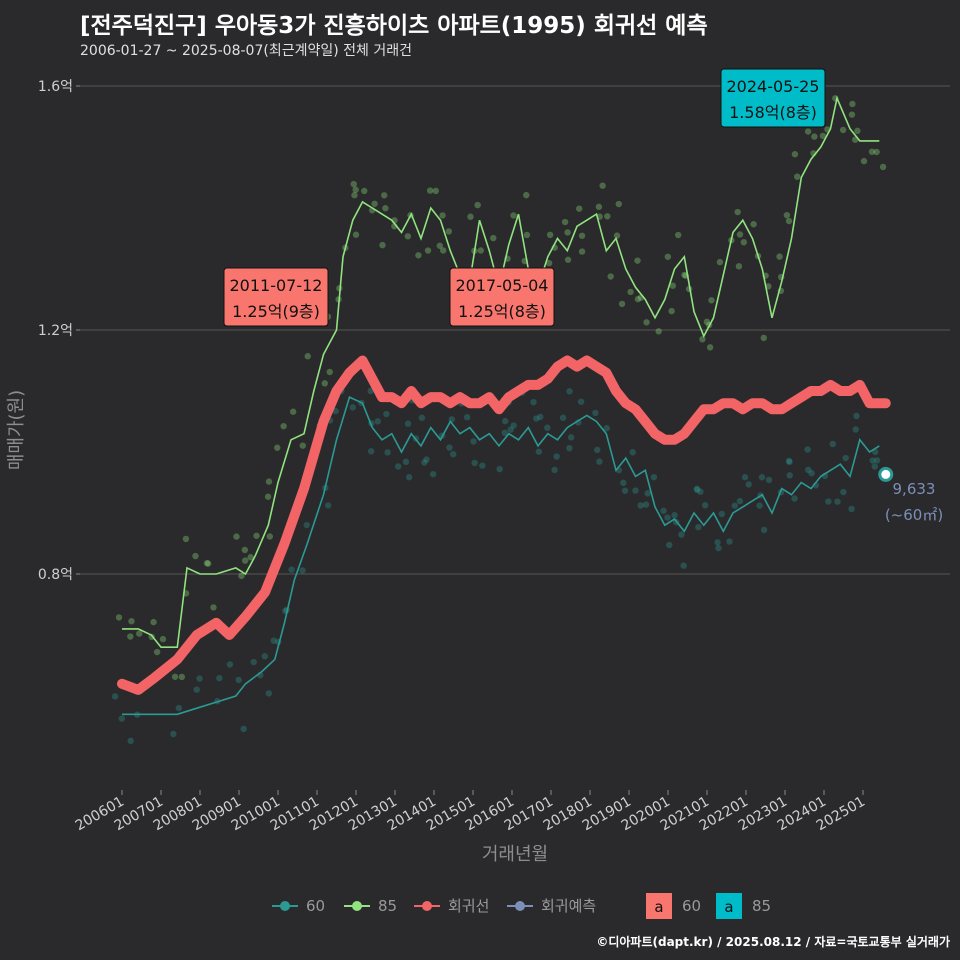 The height and width of the screenshot is (960, 960). I want to click on chart-subtitle: 2006-01-27 ~ 2025-08-07(최근계약일) 전체 거래건, so click(246, 51).